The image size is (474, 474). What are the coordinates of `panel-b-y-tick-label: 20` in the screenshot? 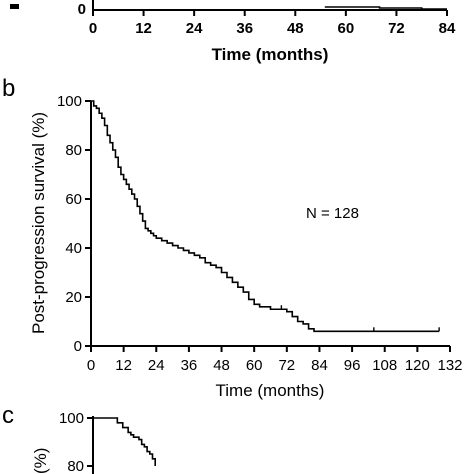 It's located at (73, 297).